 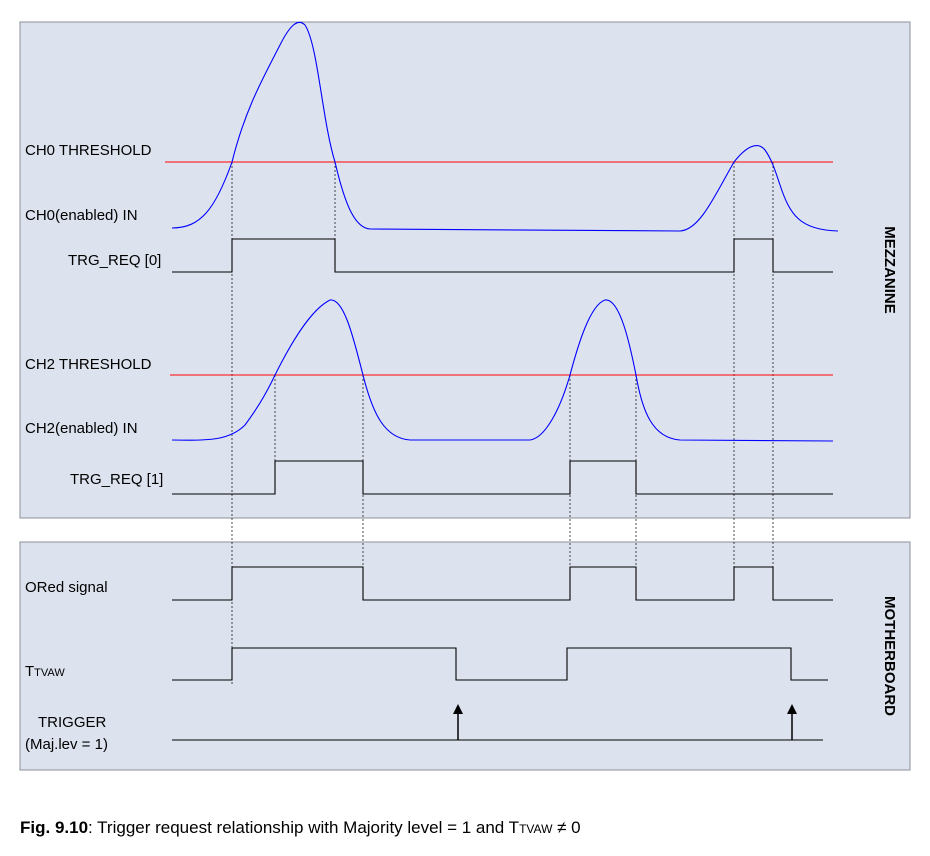 I want to click on caption-tail: ≠ 0, so click(x=566, y=827).